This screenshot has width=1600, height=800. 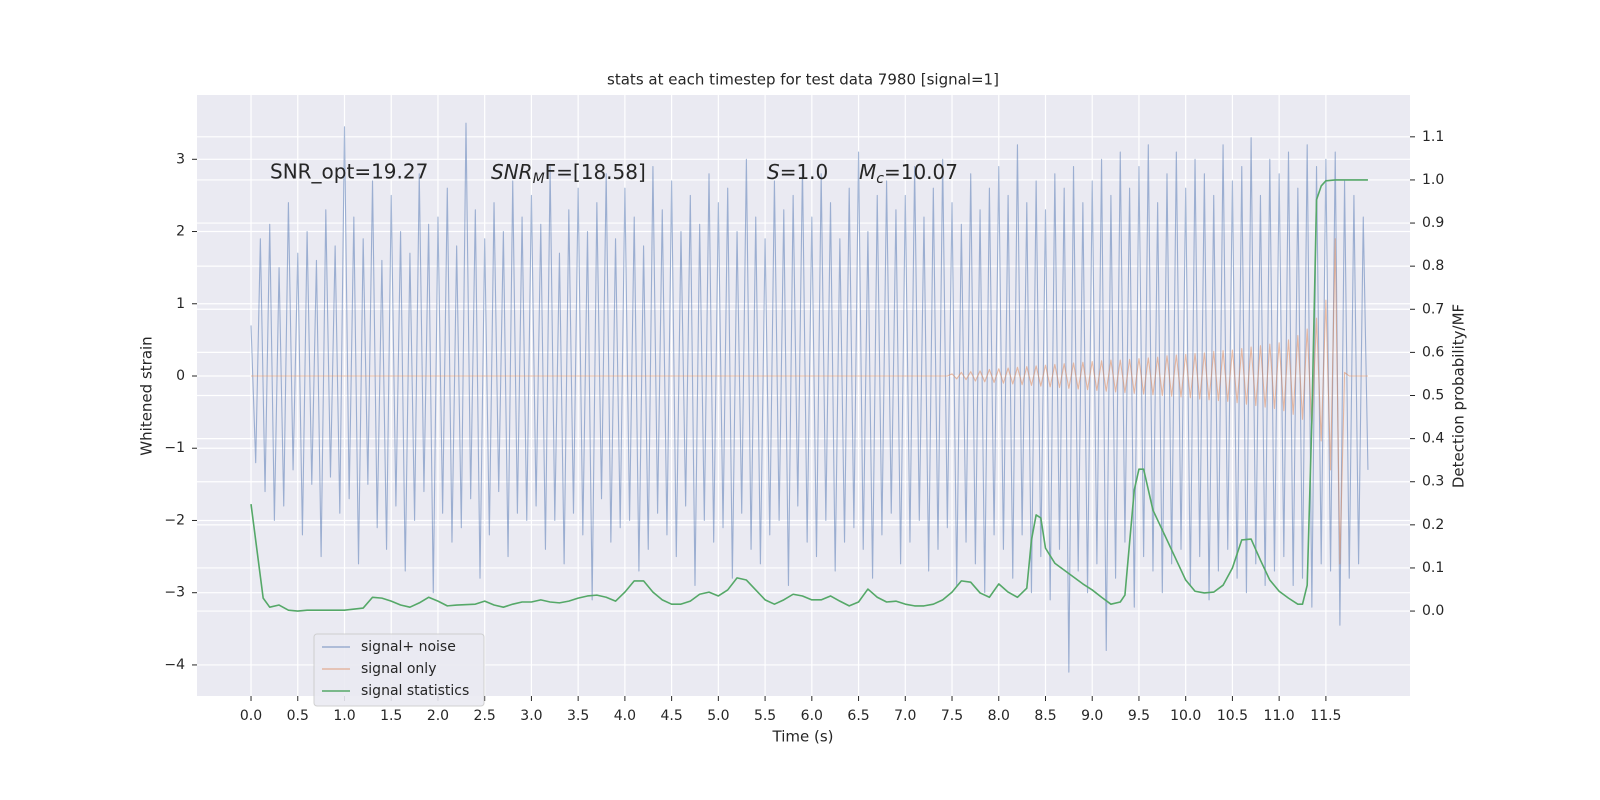 What do you see at coordinates (905, 716) in the screenshot?
I see `x-tick-label: 7.0` at bounding box center [905, 716].